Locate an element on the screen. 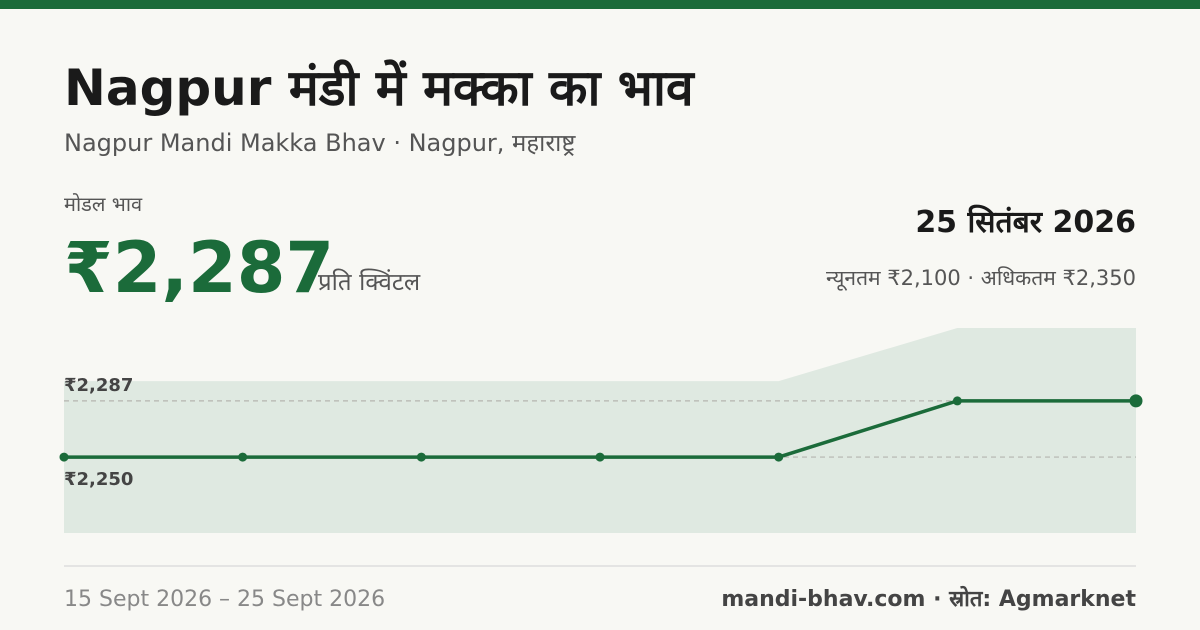 The height and width of the screenshot is (630, 1200). source: mandi-bhav.com · स्रोत: Agmarknet is located at coordinates (928, 598).